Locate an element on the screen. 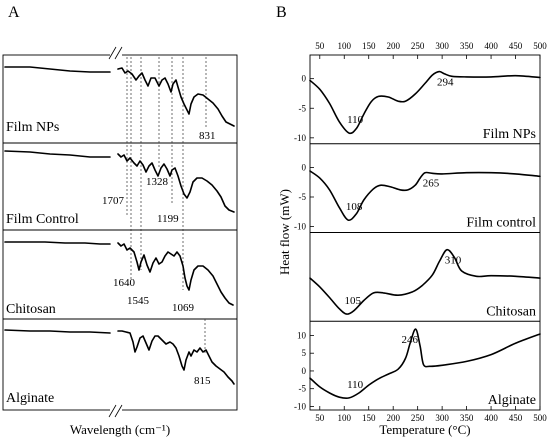 The width and height of the screenshot is (550, 446). ftir-label-alginate: Alginate is located at coordinates (30, 398).